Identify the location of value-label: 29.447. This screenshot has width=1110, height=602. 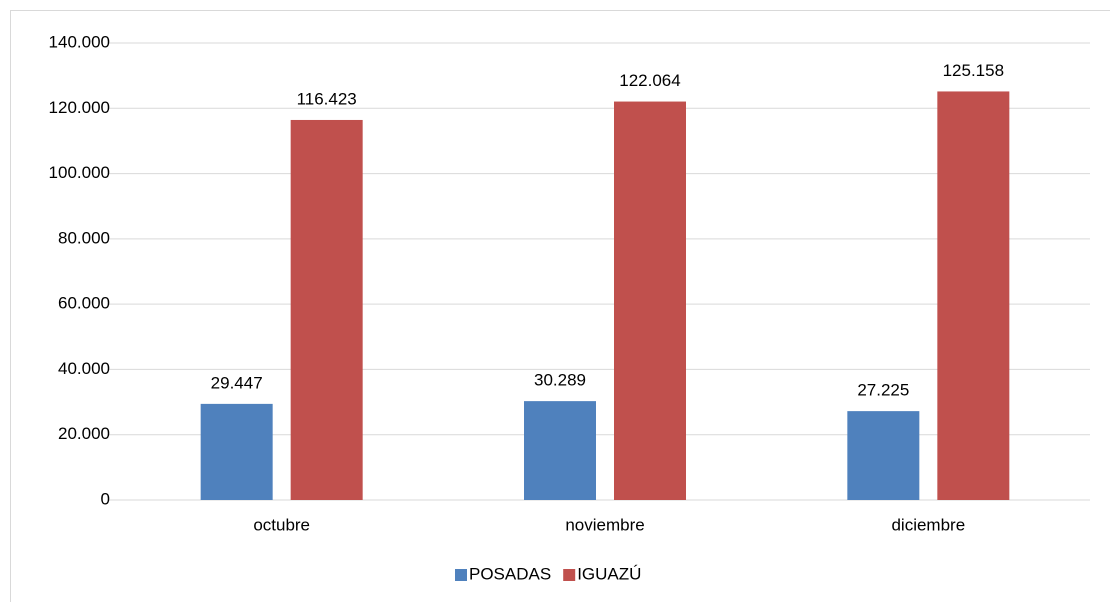
(237, 382).